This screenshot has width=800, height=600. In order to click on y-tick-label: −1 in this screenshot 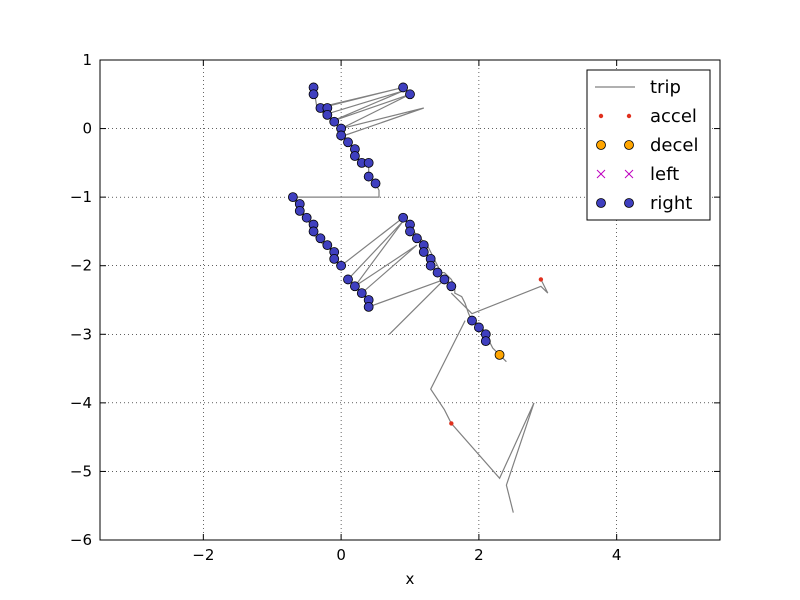, I will do `click(81, 197)`.